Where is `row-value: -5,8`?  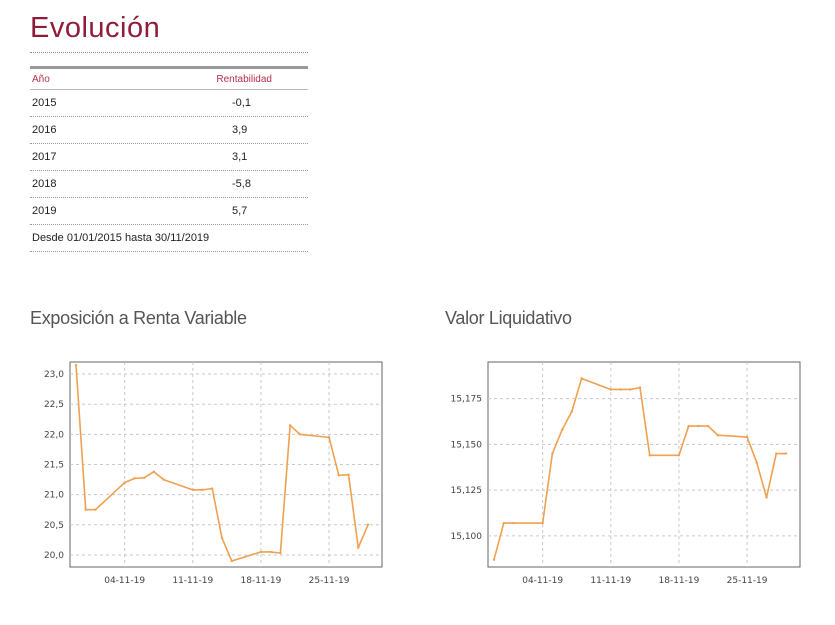
row-value: -5,8 is located at coordinates (241, 184).